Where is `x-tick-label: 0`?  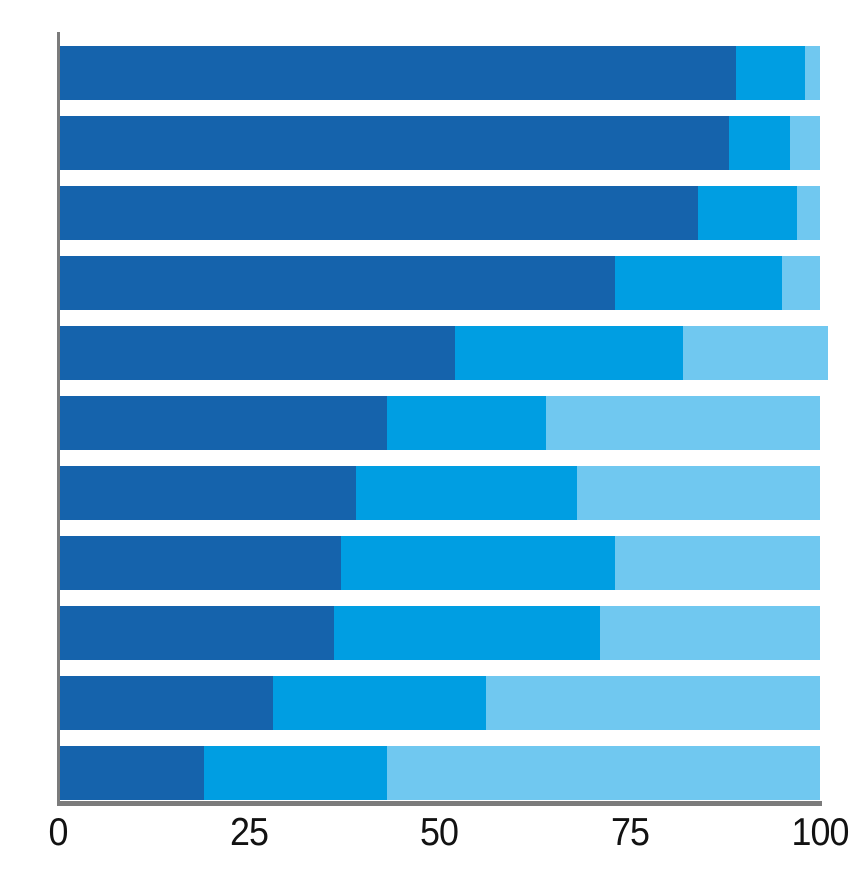 x-tick-label: 0 is located at coordinates (58, 832).